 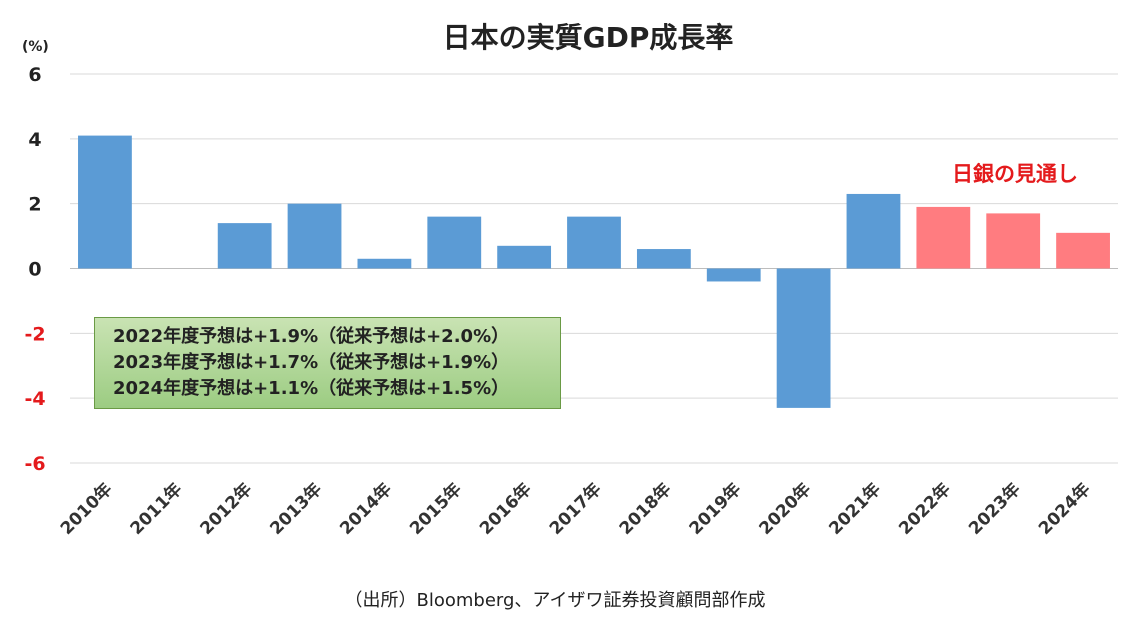 I want to click on x-tick-label: 2020年, so click(x=785, y=509).